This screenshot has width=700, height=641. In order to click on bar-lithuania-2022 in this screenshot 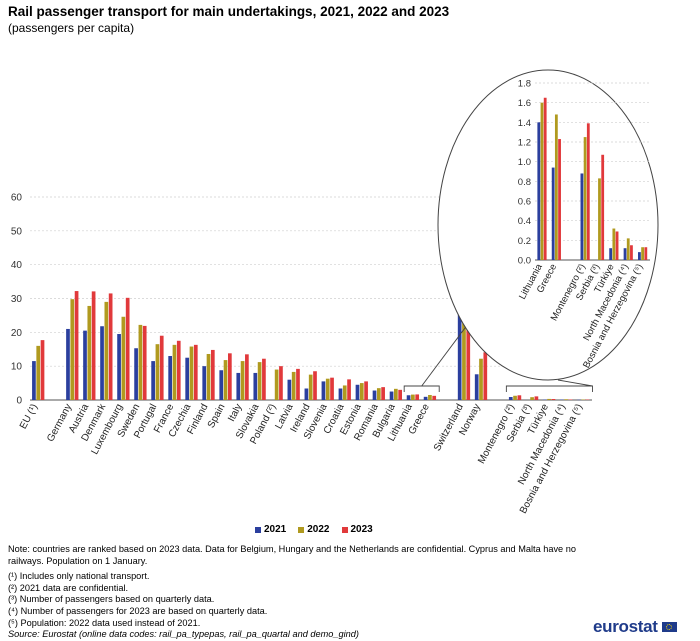, I will do `click(413, 397)`.